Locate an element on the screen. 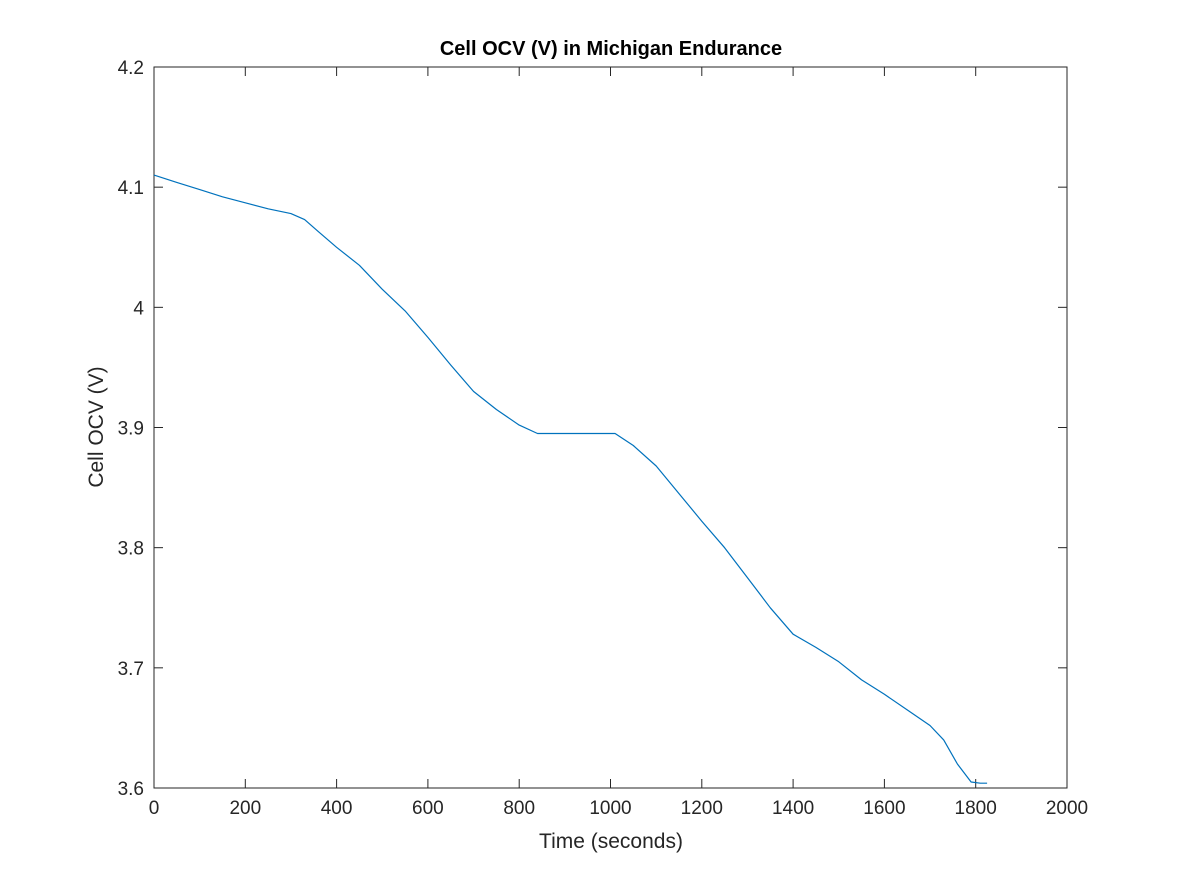 The height and width of the screenshot is (886, 1181). x-tick-label: 2000 is located at coordinates (1067, 808).